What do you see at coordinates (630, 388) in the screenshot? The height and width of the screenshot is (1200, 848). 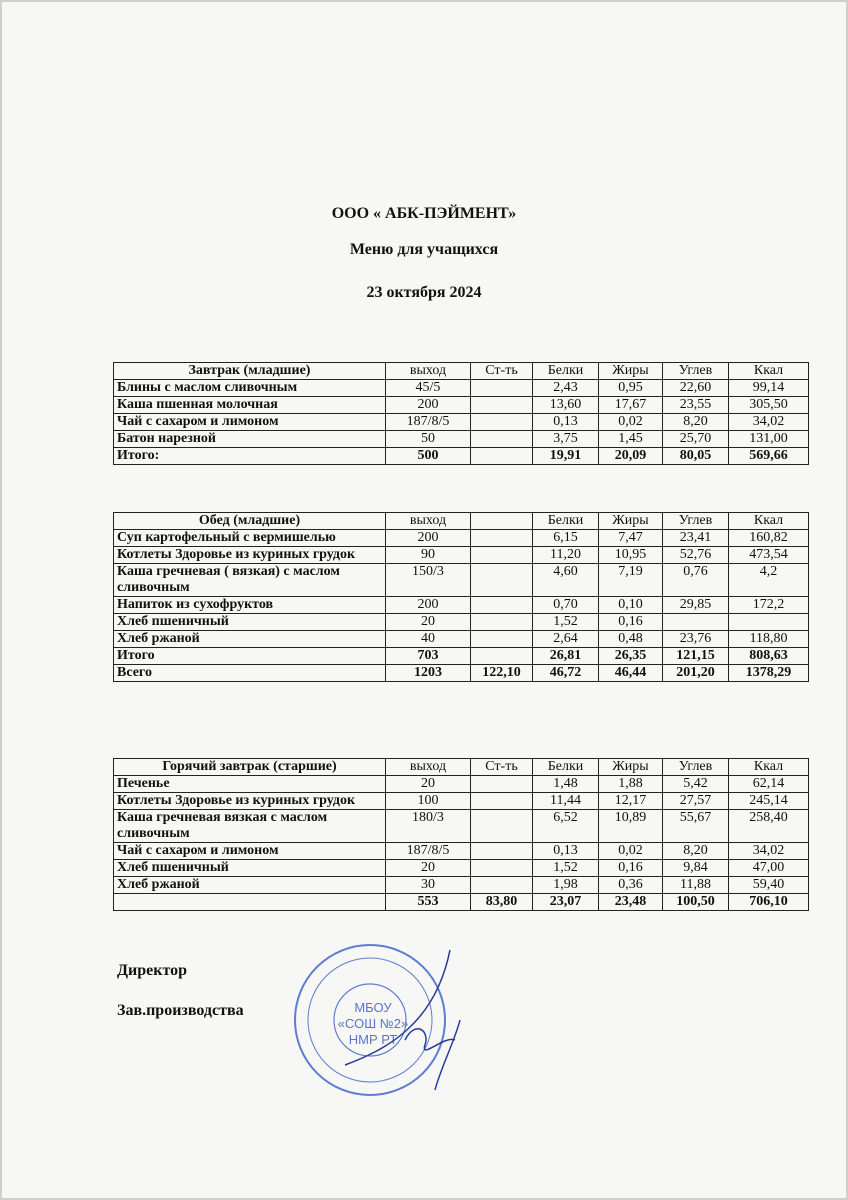 I see `value-cell: 0,95` at bounding box center [630, 388].